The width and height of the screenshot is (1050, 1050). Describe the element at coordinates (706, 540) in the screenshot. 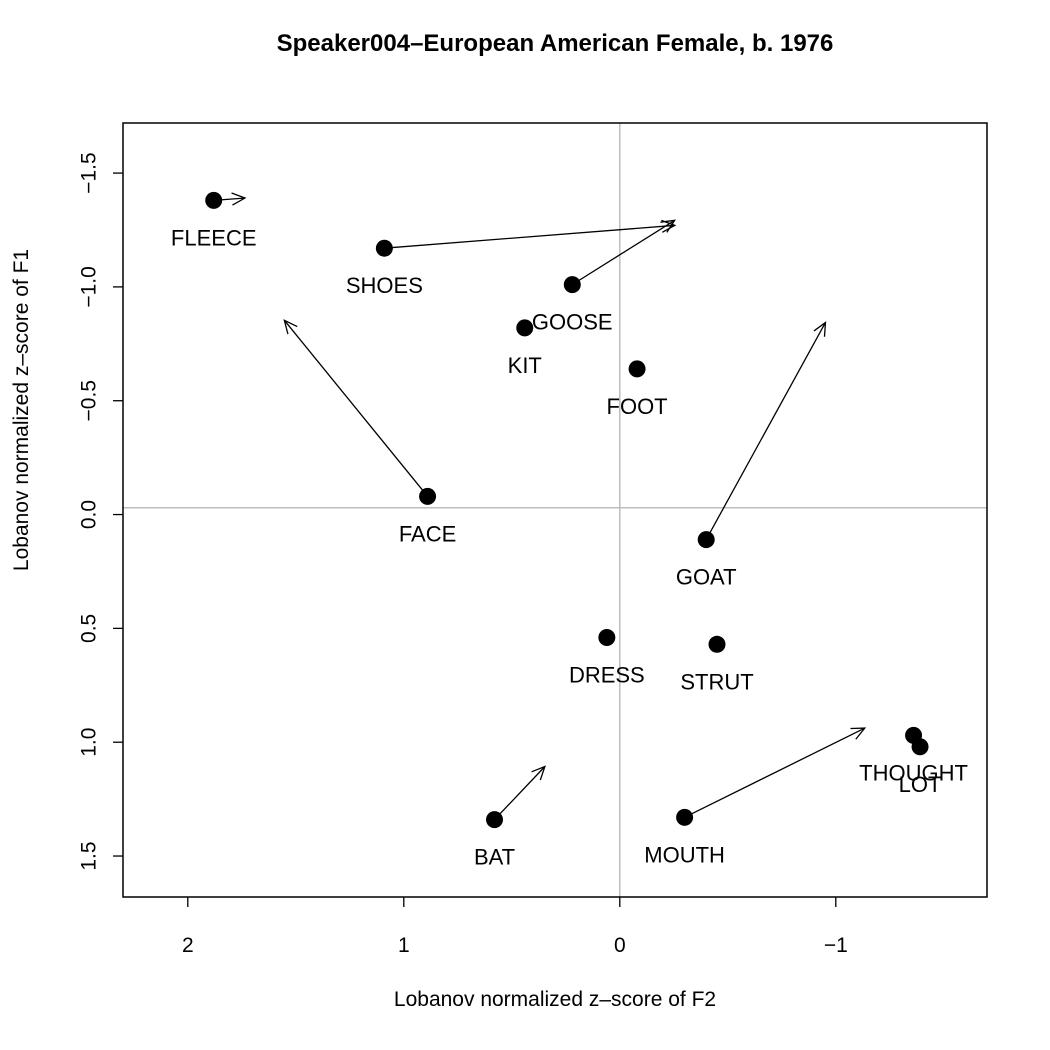

I see `point-goat` at that location.